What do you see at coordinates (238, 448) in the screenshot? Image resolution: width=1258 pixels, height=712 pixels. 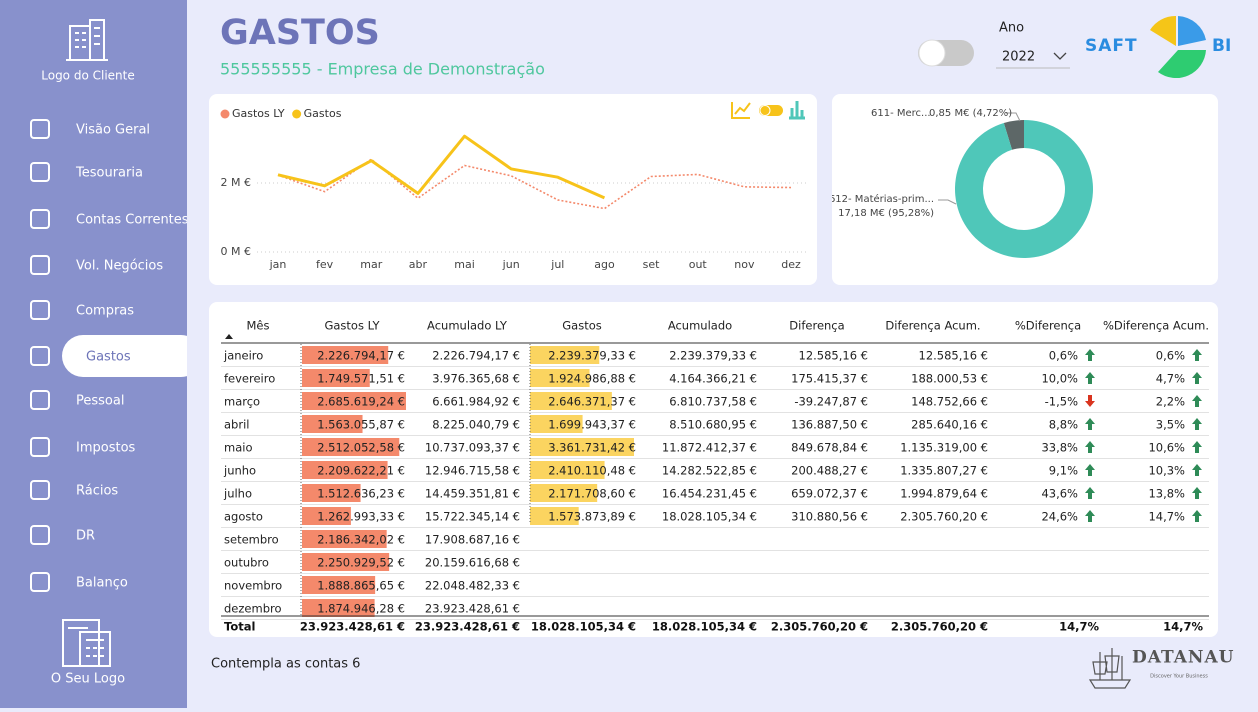 I see `table-cell: maio` at bounding box center [238, 448].